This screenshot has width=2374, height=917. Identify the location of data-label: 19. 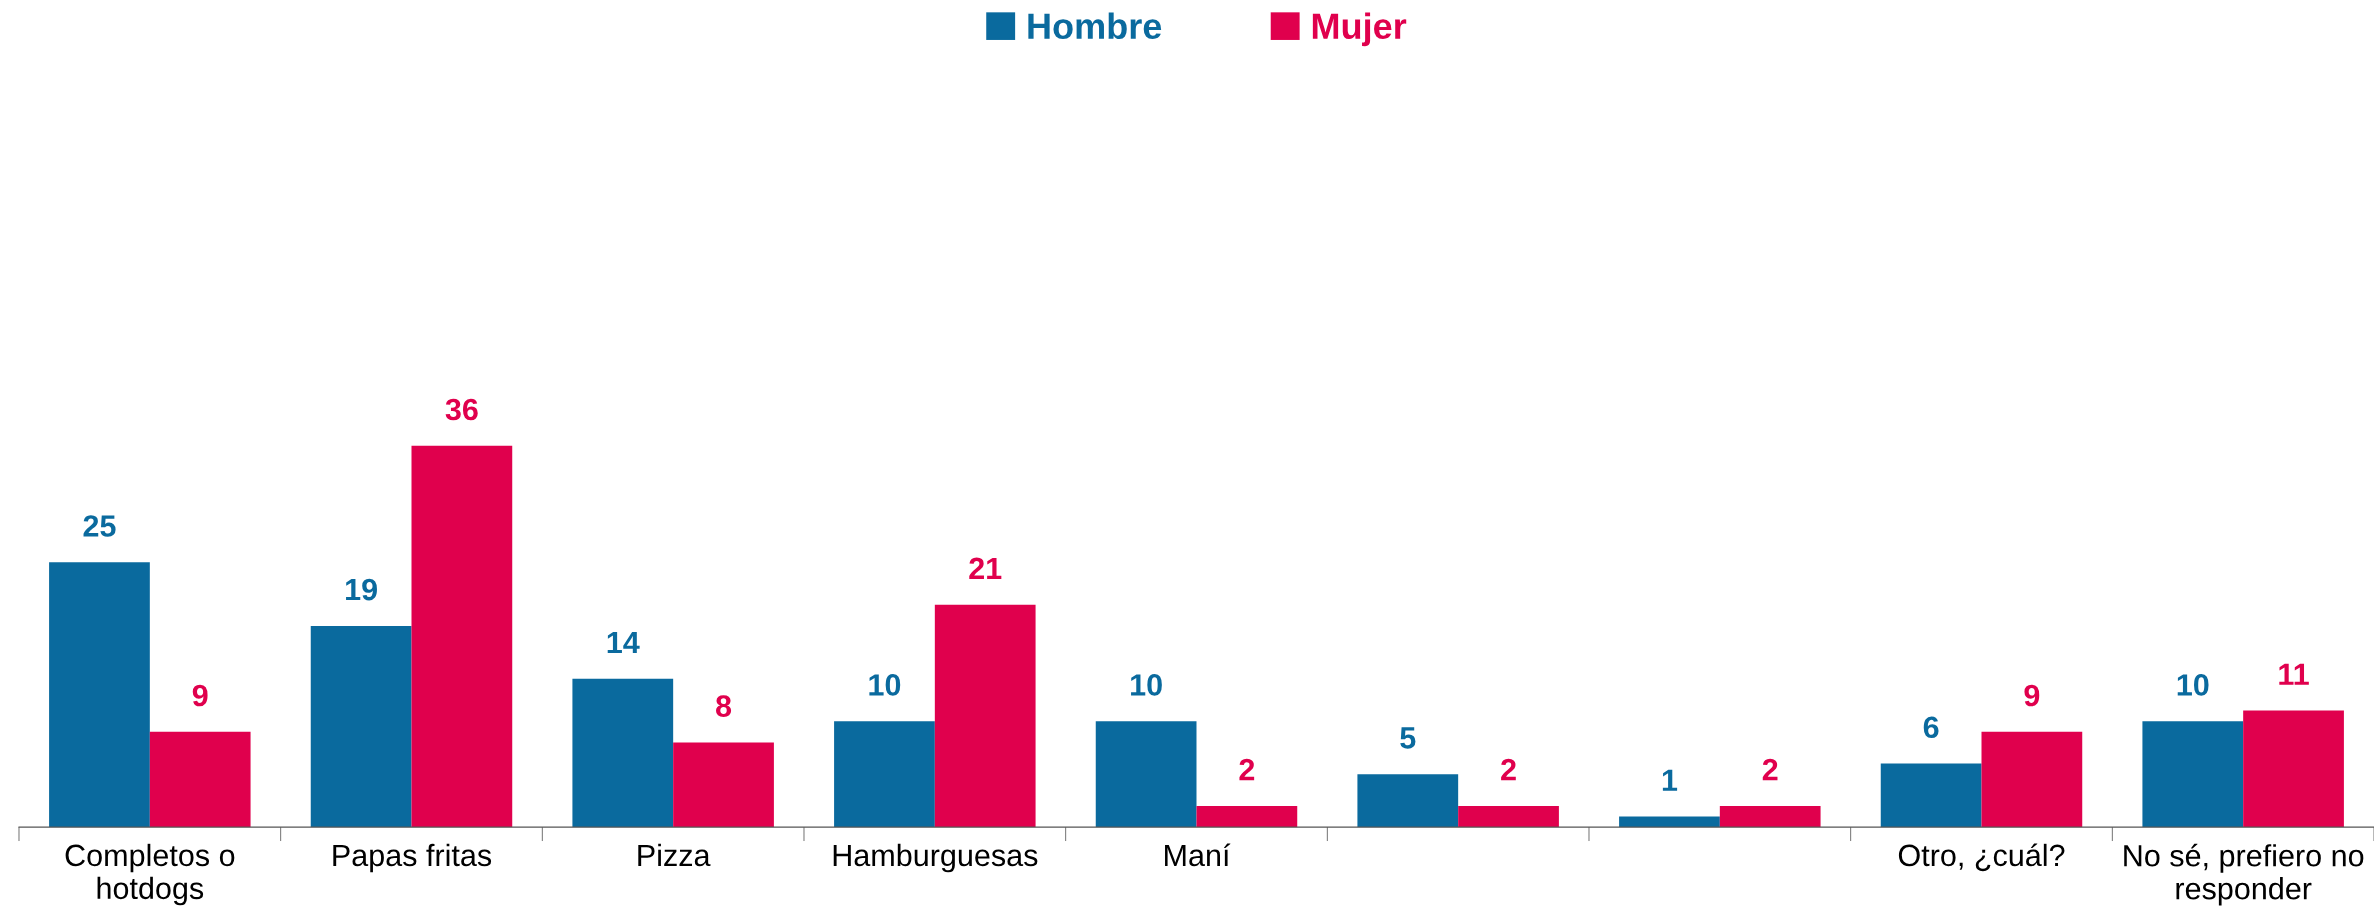
(361, 589).